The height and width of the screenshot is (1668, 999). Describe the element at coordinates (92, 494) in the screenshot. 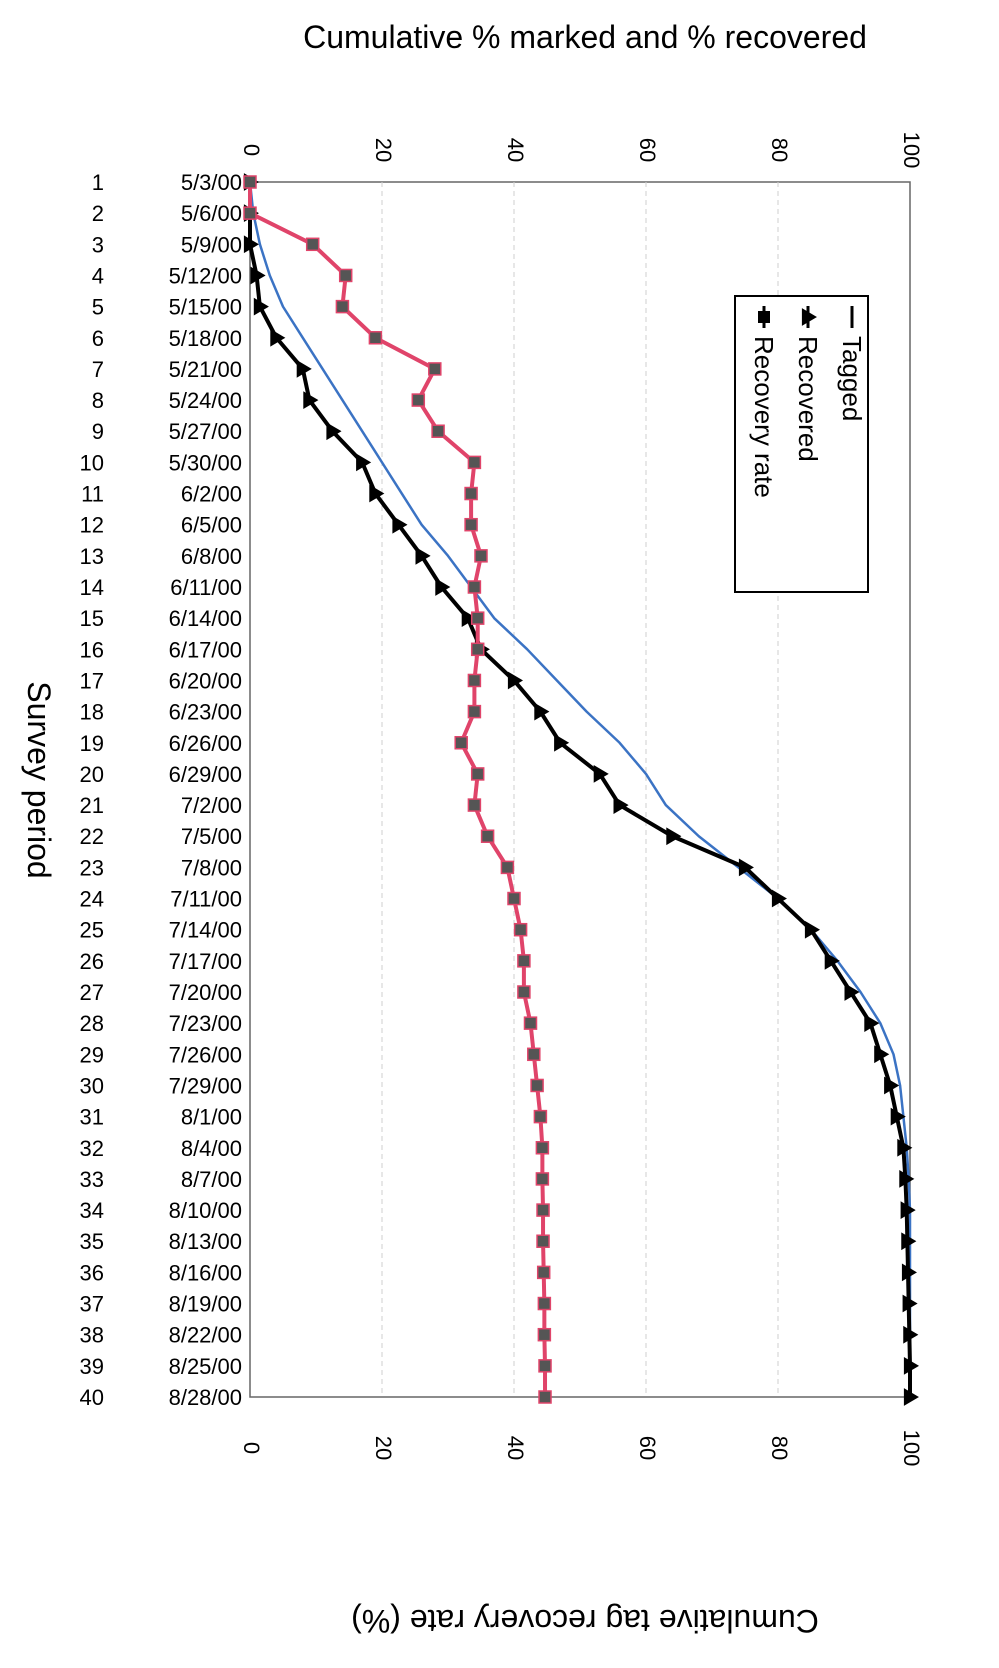

I see `period-number-11: 11` at that location.